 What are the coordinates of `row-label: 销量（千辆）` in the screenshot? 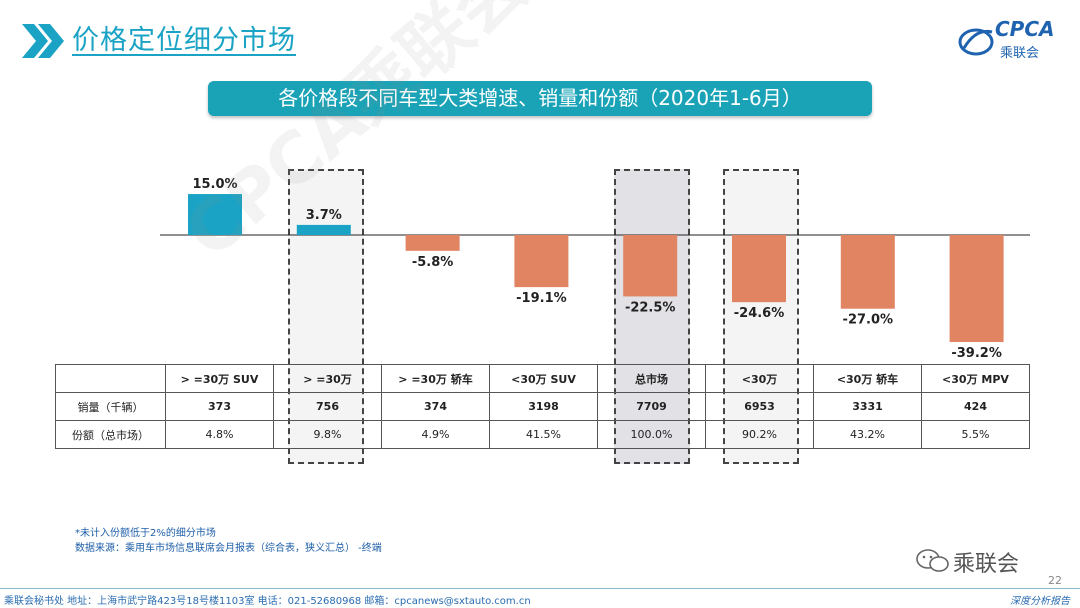 It's located at (110, 406).